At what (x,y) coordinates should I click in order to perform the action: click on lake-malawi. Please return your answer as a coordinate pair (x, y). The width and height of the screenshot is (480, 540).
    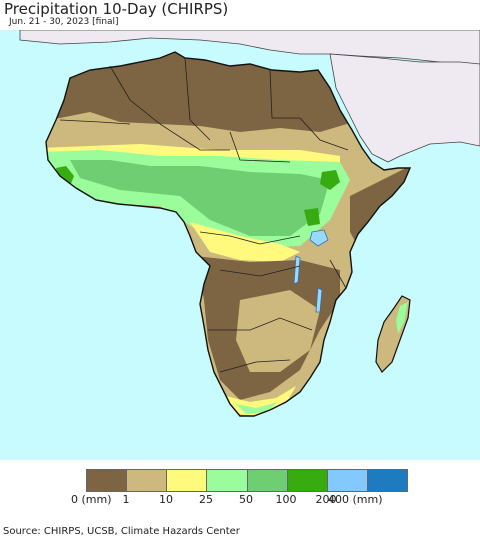
    Looking at the image, I should click on (319, 300).